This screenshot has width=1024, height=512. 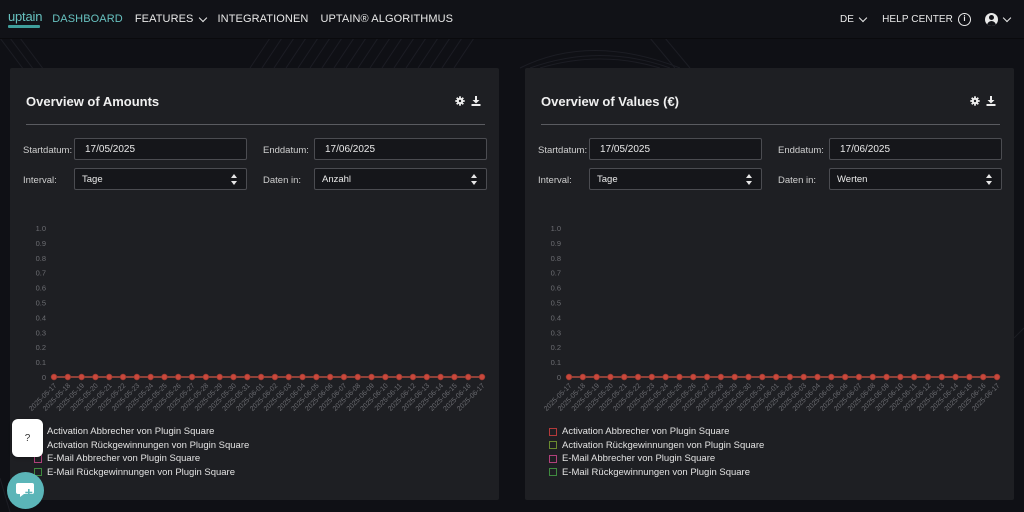 I want to click on y-tick-label: 1.0, so click(x=41, y=228).